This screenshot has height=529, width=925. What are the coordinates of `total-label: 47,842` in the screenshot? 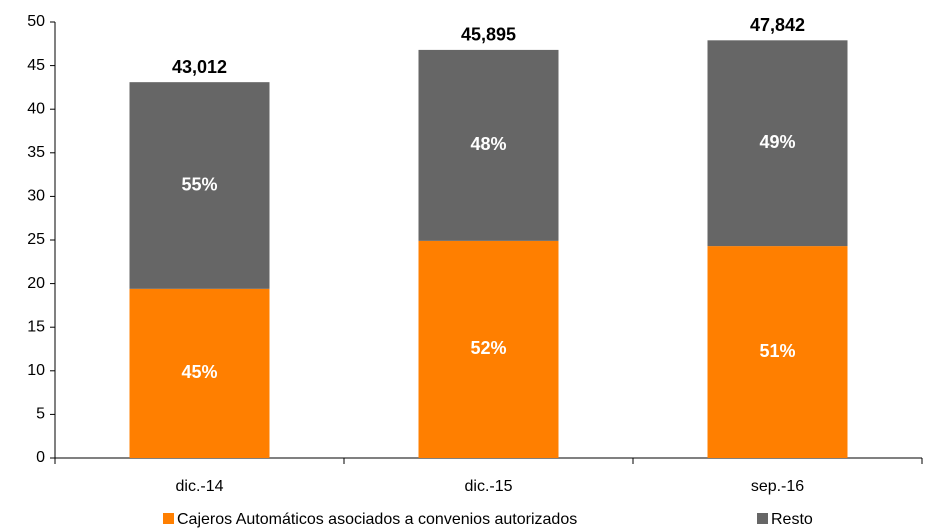 It's located at (777, 25).